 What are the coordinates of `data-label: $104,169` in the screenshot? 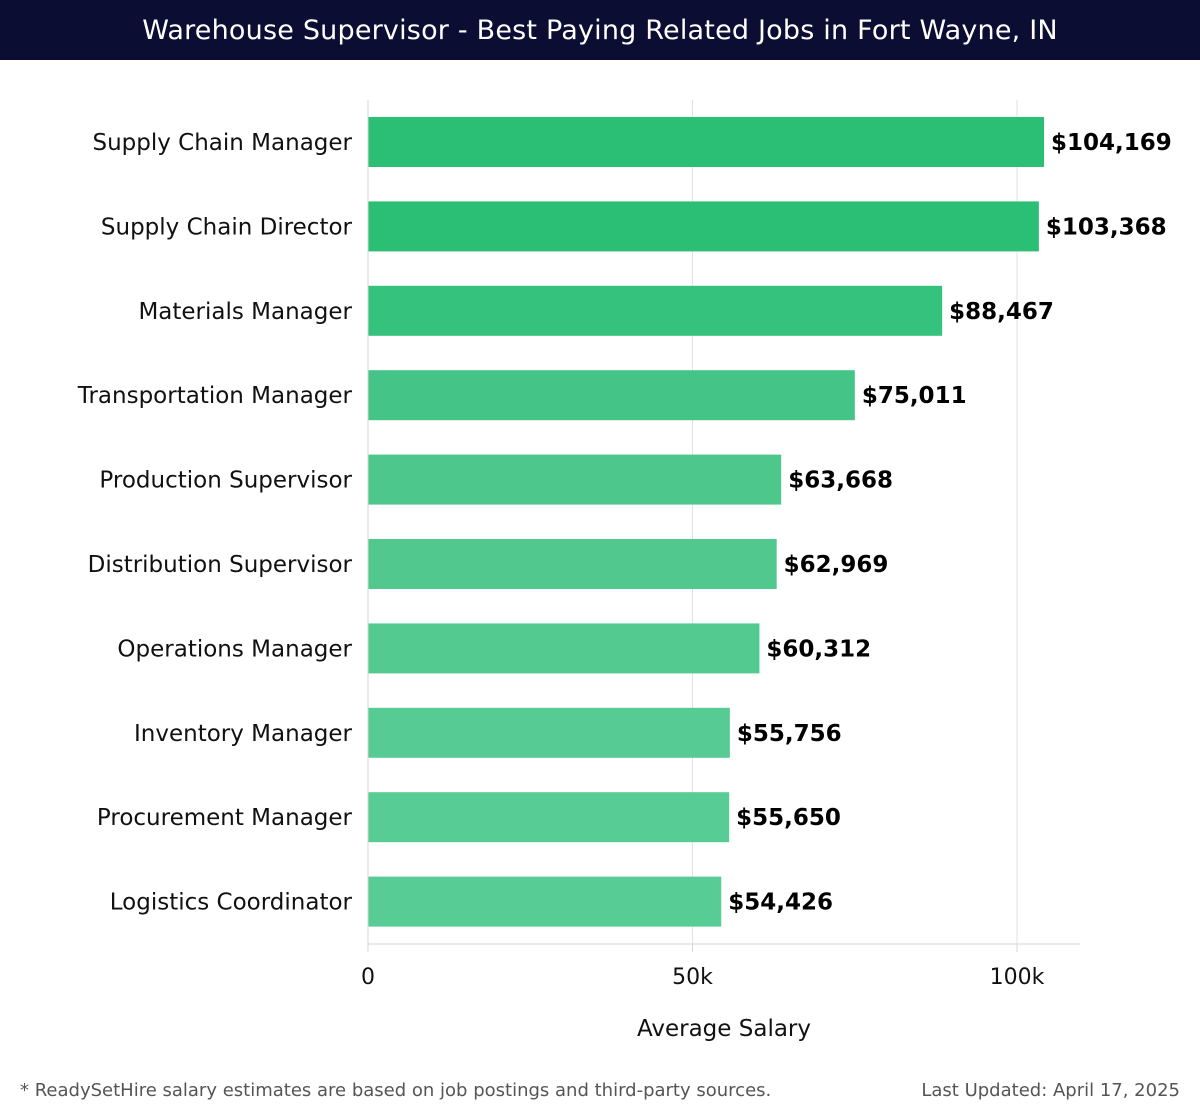 It's located at (1111, 143).